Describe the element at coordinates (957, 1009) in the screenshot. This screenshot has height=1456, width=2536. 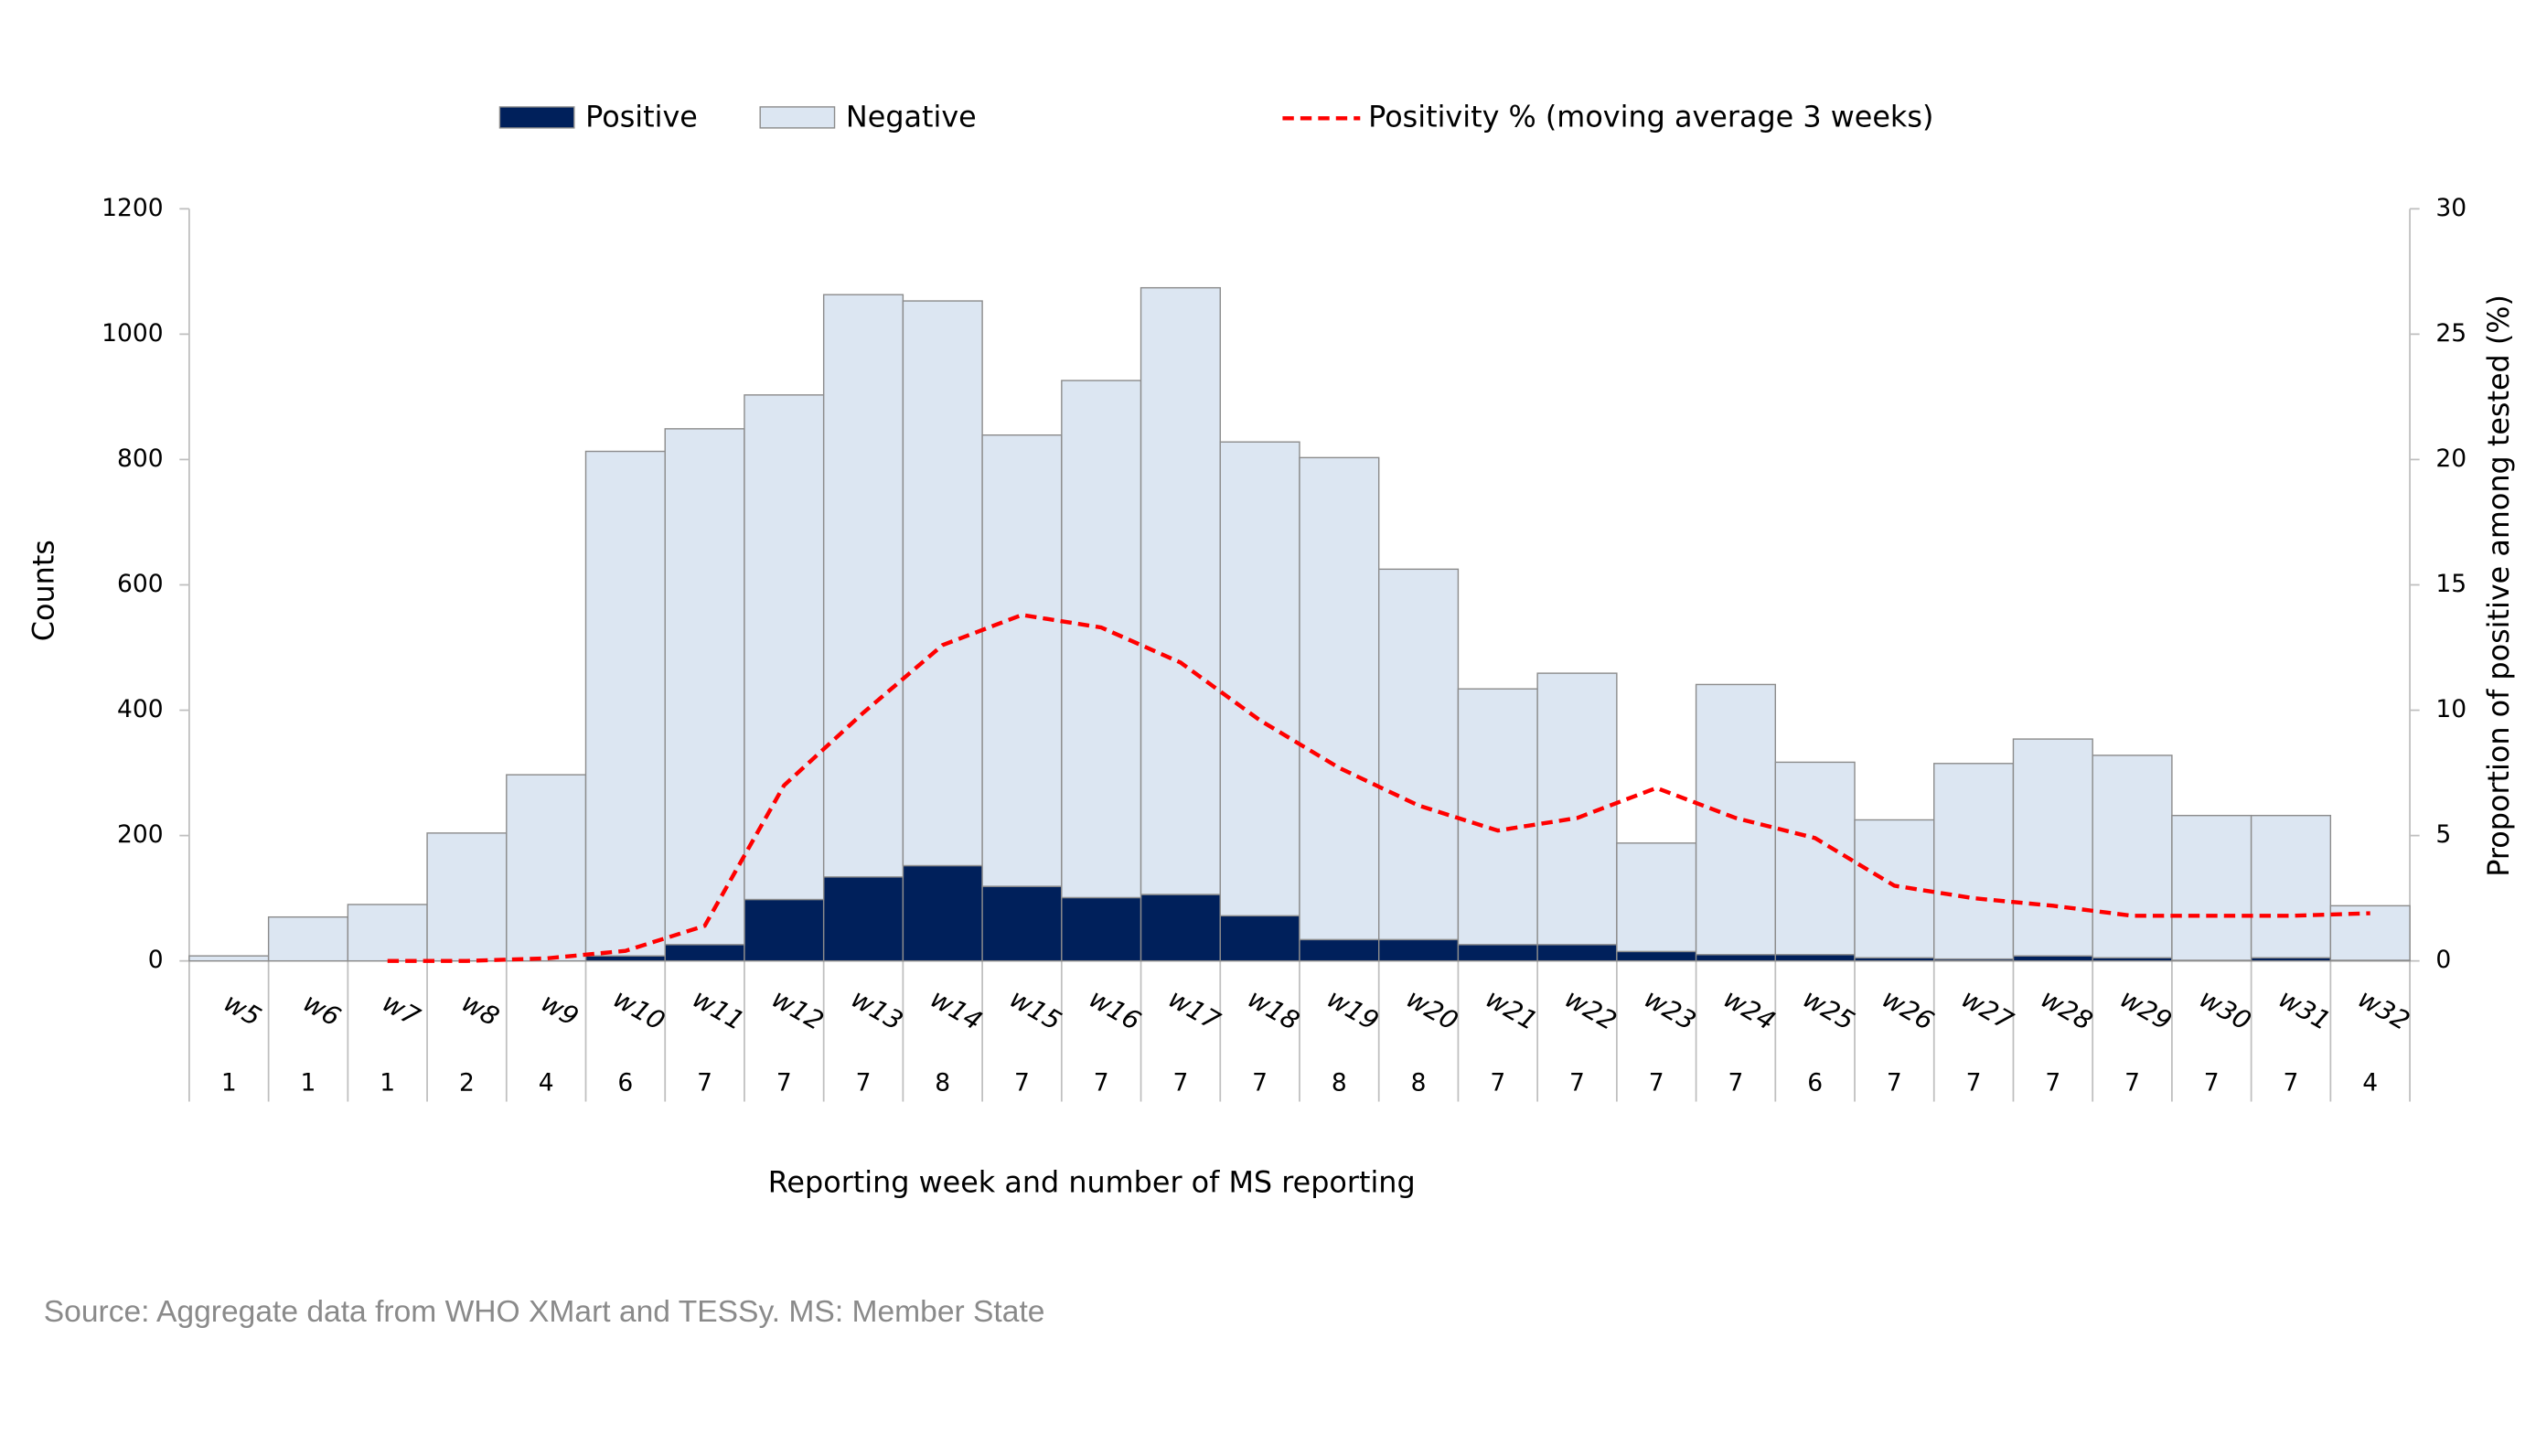
I see `x-tick-label: w14` at that location.